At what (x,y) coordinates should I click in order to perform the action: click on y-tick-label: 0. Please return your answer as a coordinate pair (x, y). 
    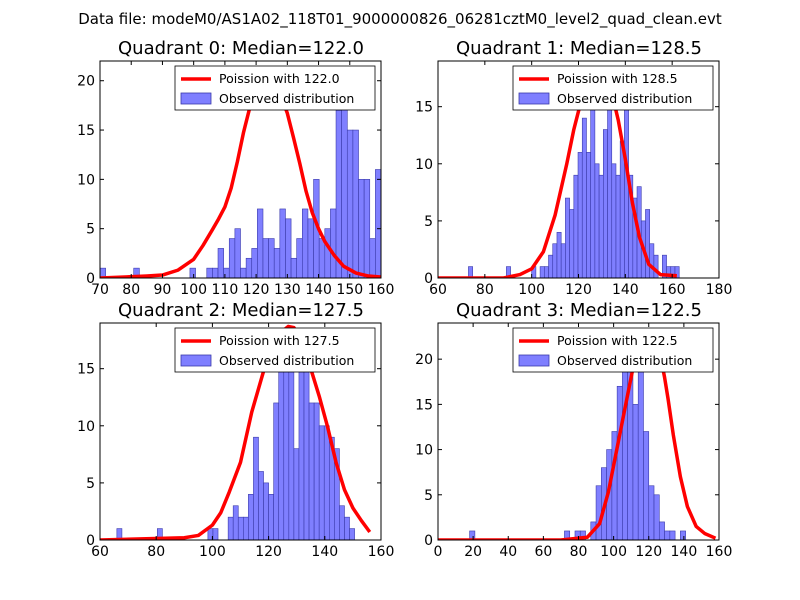
    Looking at the image, I should click on (90, 279).